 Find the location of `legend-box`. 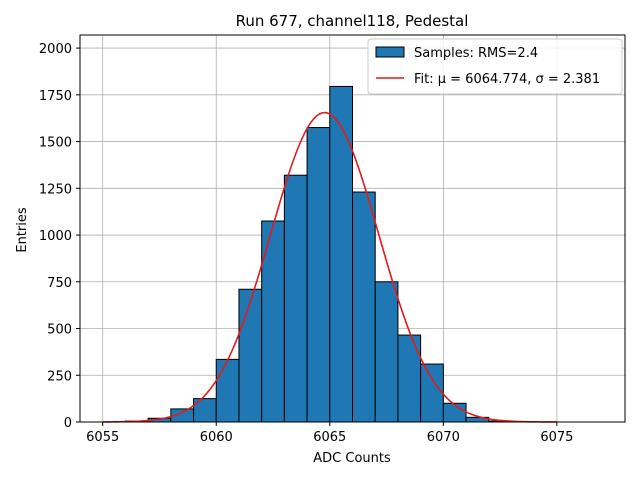

legend-box is located at coordinates (495, 66).